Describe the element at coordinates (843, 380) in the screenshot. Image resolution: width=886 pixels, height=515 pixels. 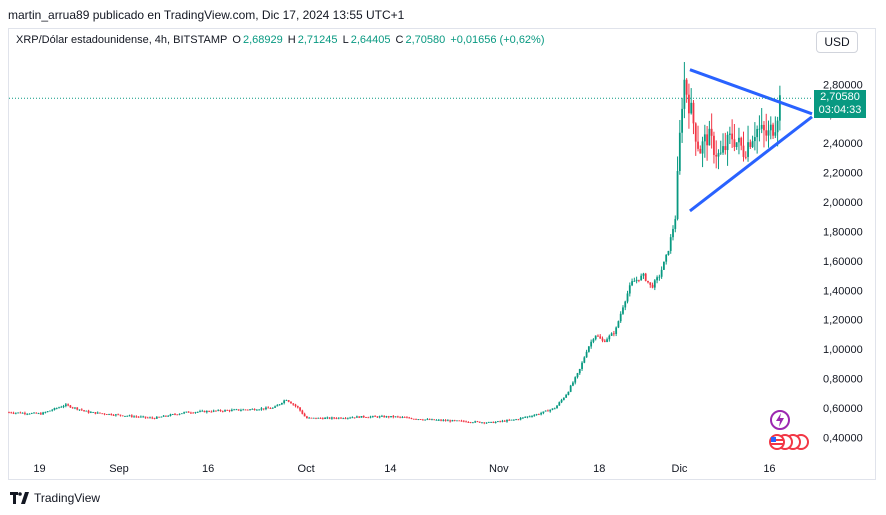
I see `y-tick-label: 0,80000` at that location.